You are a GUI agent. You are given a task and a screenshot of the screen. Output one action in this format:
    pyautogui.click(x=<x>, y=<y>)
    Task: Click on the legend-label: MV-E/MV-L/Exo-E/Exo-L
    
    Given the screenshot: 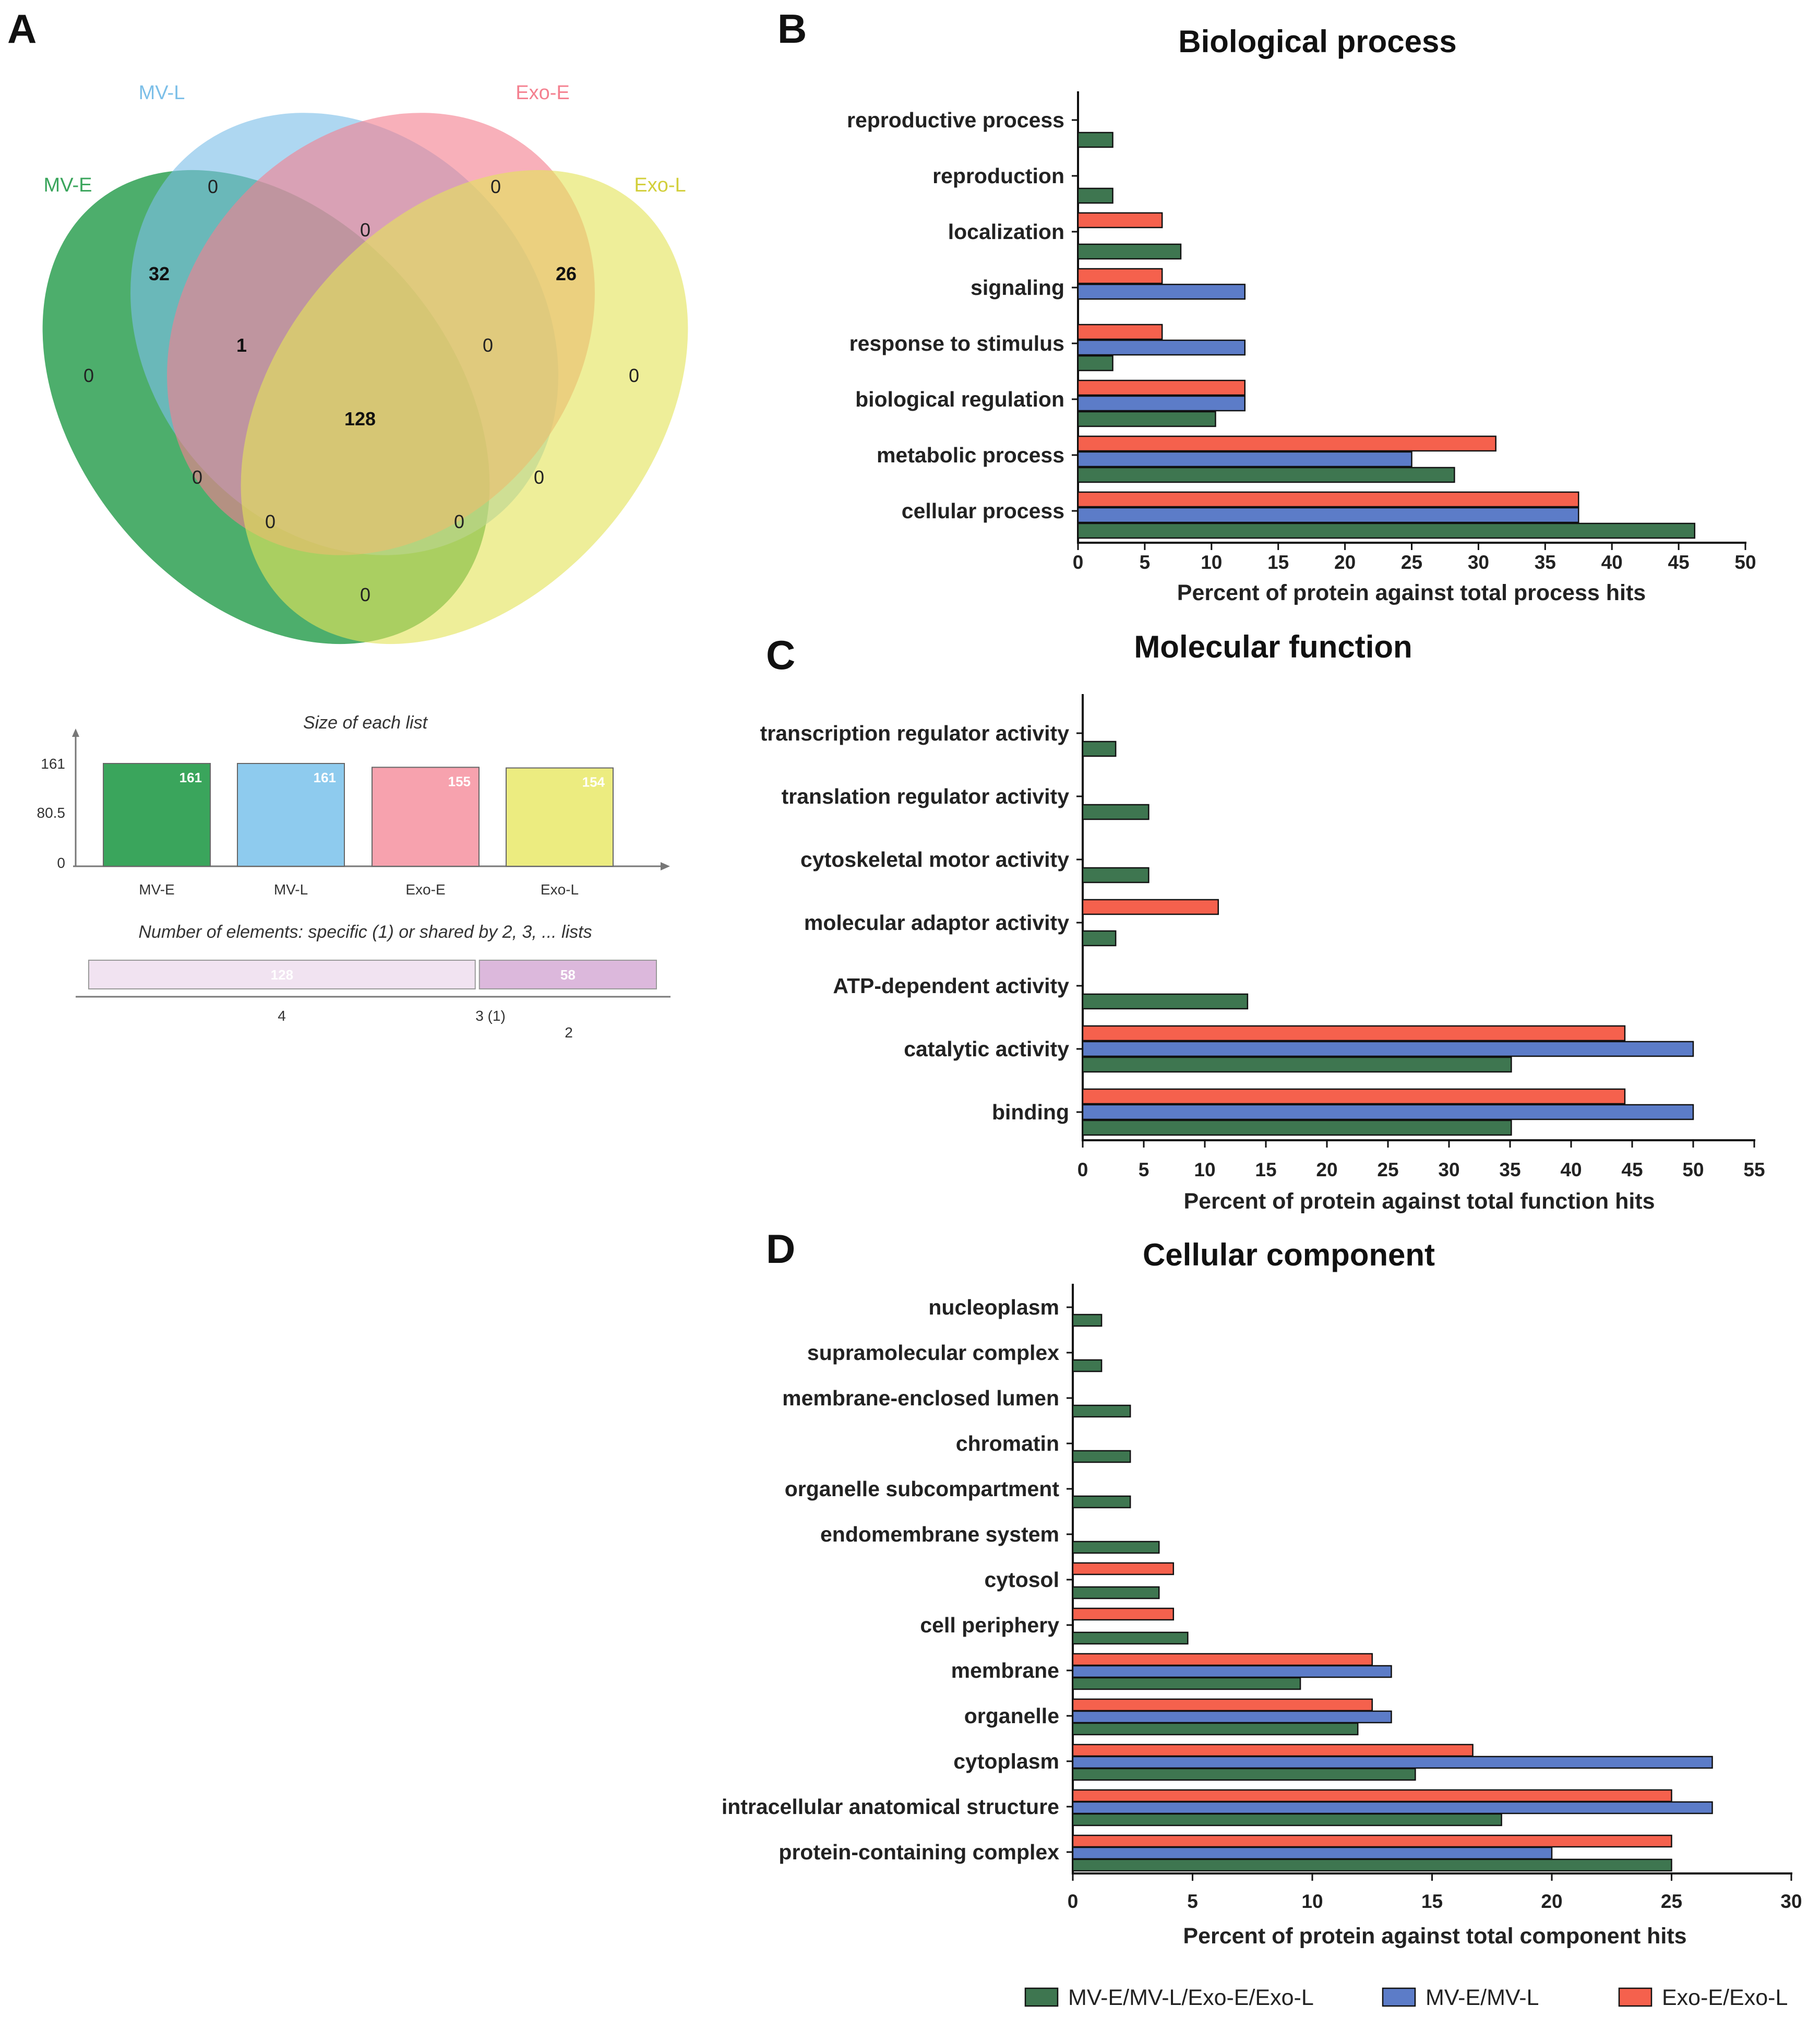 What is the action you would take?
    pyautogui.click(x=1191, y=1998)
    